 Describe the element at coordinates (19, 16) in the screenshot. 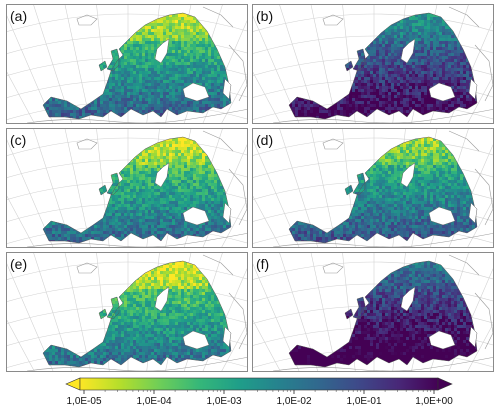

I see `panel-label-a: (a)` at that location.